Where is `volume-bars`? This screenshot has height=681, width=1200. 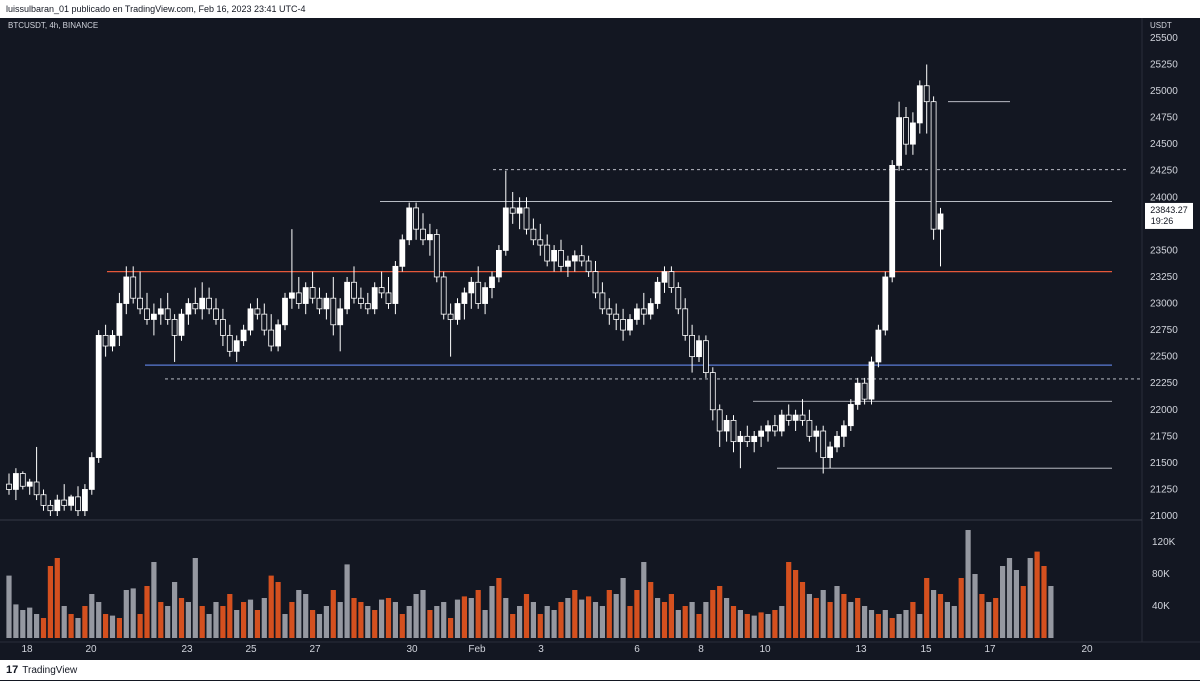 volume-bars is located at coordinates (530, 584).